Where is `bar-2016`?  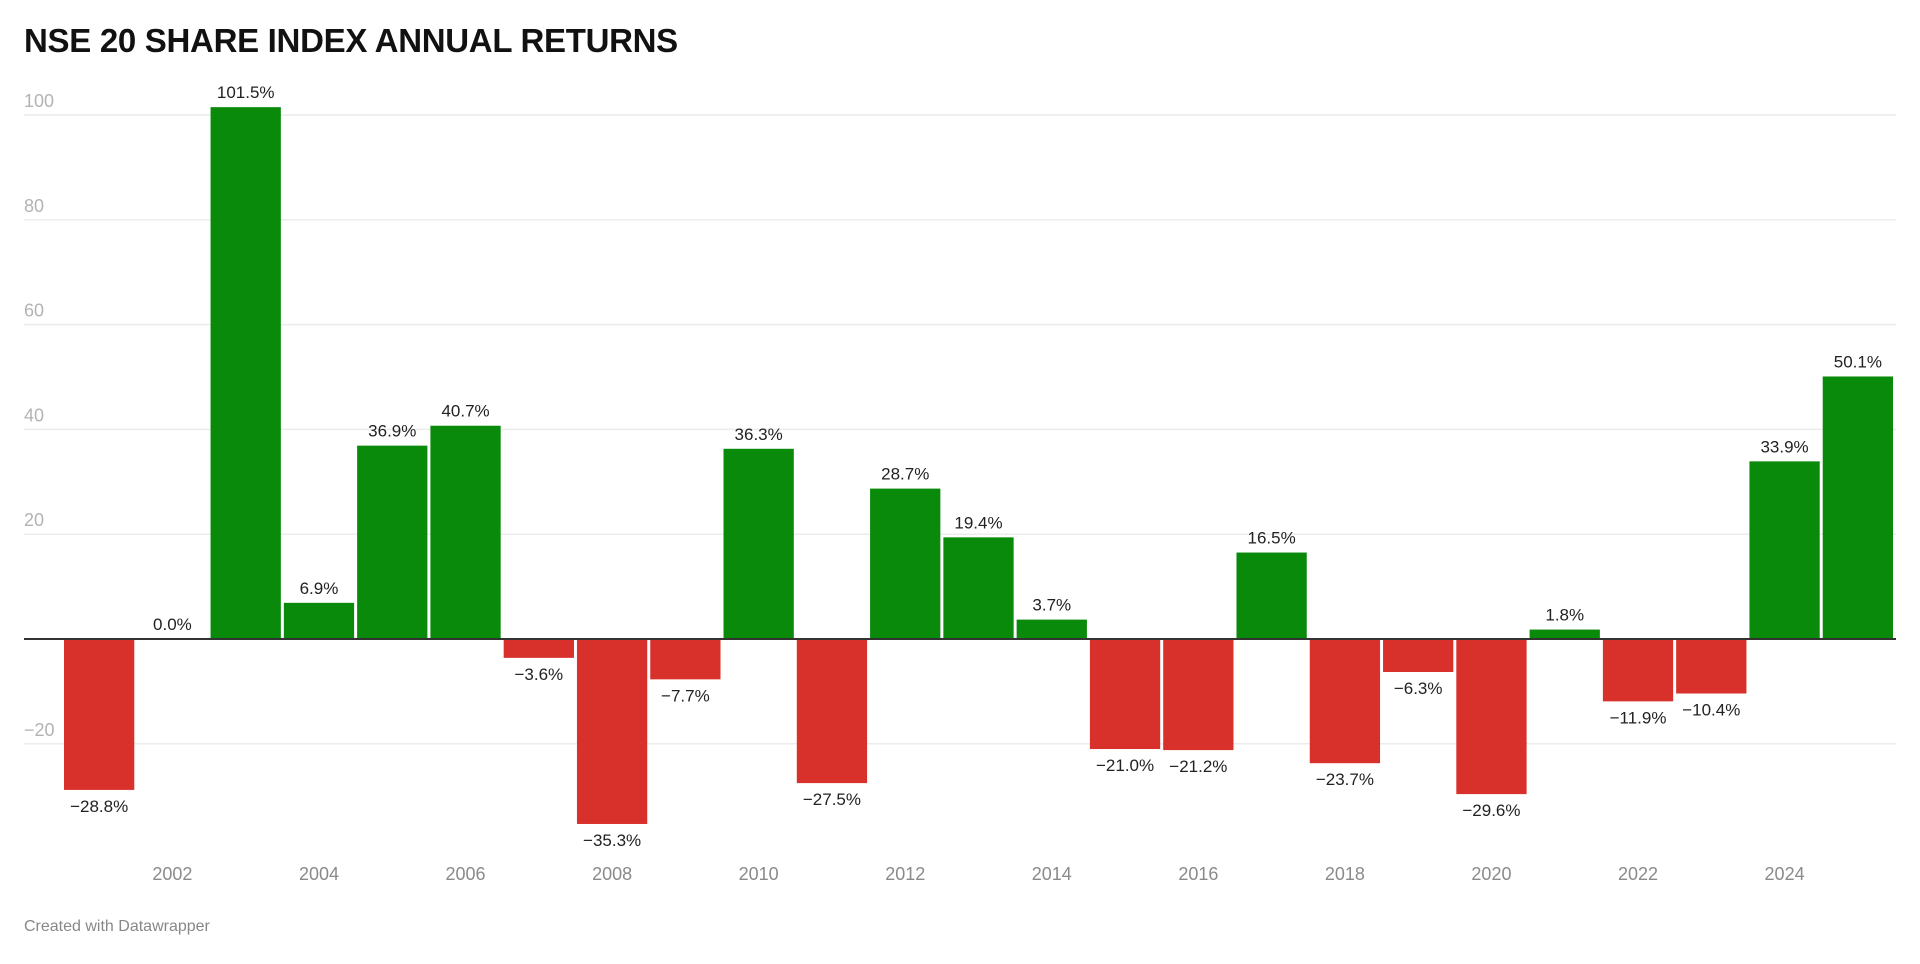
bar-2016 is located at coordinates (1198, 695).